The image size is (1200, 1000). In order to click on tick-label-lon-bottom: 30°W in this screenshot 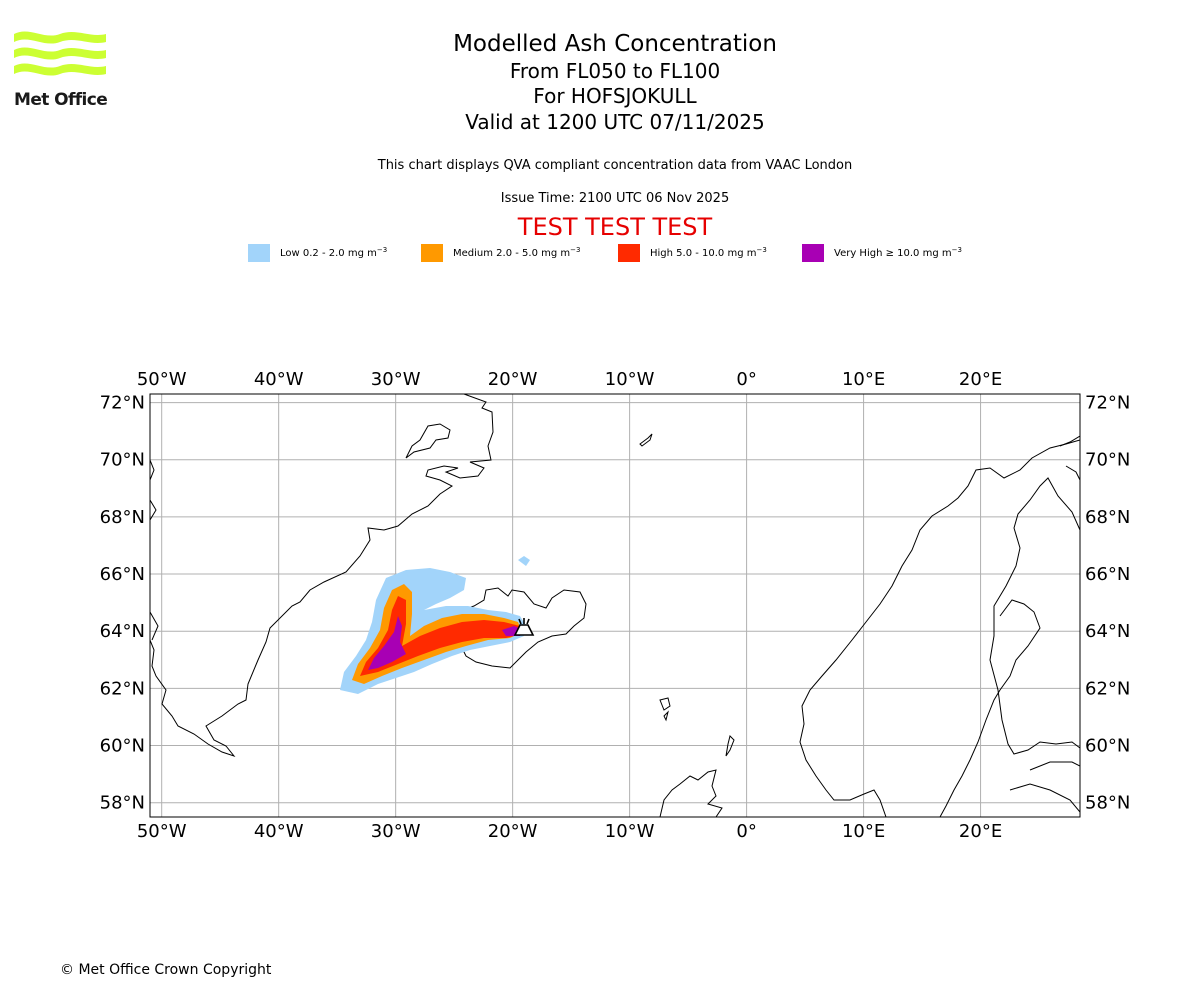, I will do `click(396, 831)`.